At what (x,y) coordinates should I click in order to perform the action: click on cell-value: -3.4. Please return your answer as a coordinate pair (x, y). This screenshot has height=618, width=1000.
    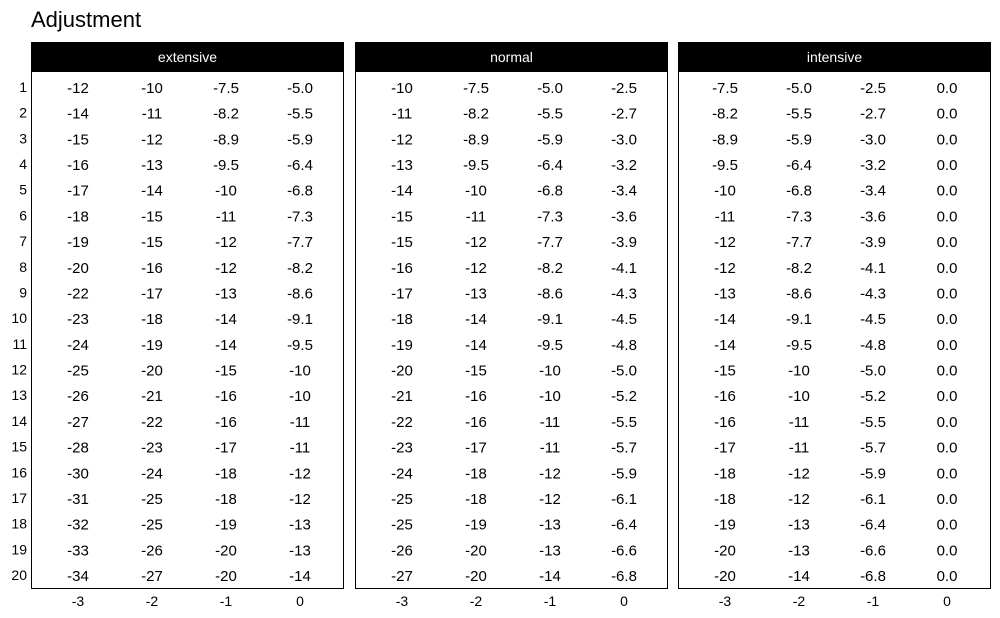
    Looking at the image, I should click on (624, 191).